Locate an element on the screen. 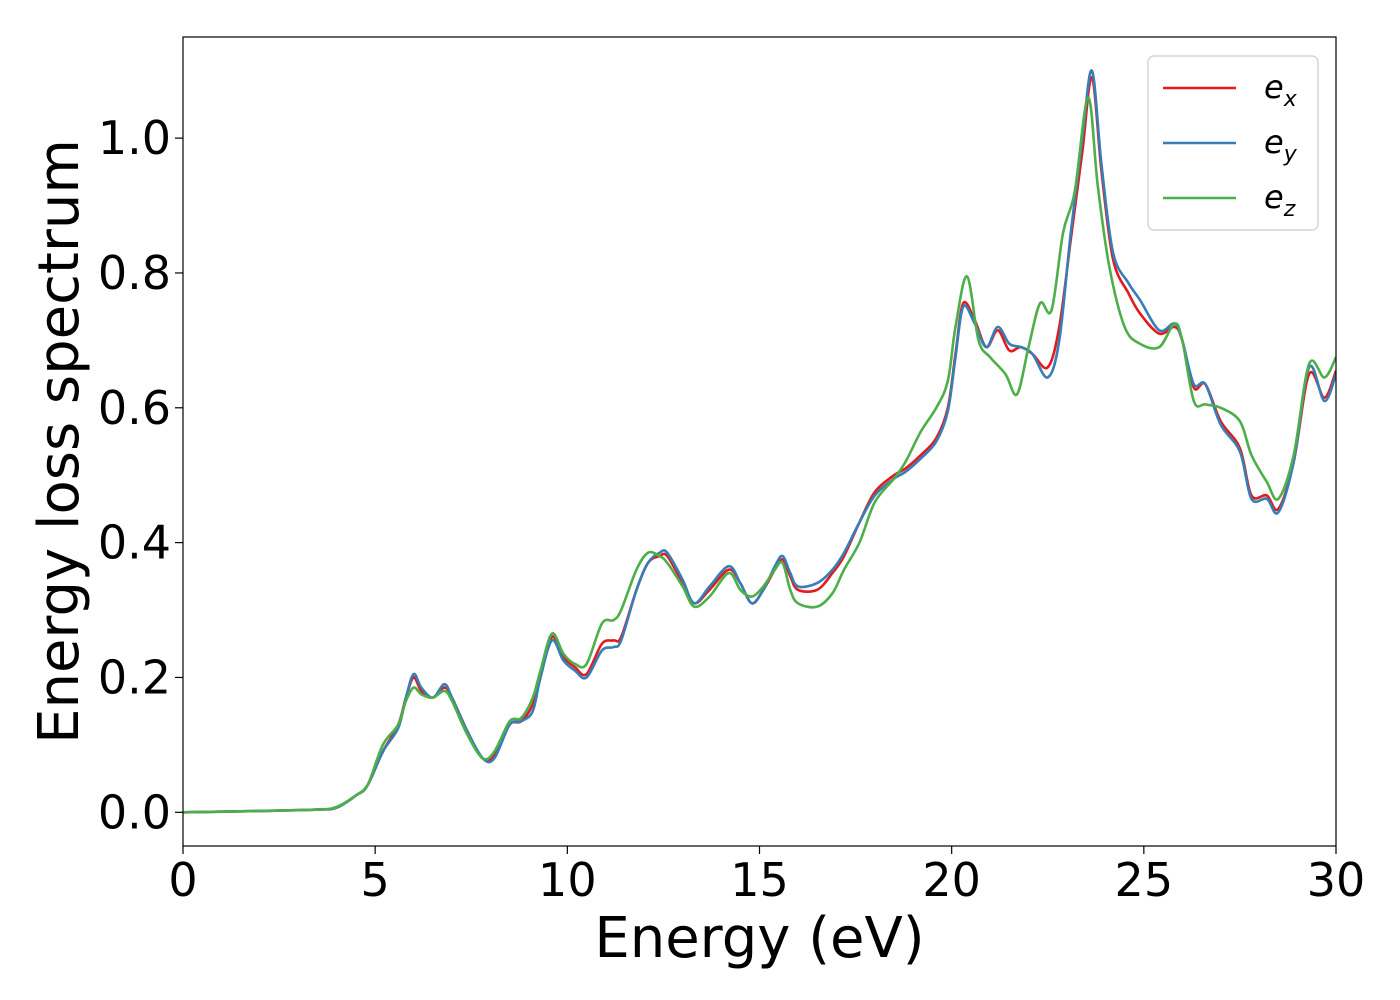 The height and width of the screenshot is (1000, 1400). x-tick-label: 5 is located at coordinates (375, 880).